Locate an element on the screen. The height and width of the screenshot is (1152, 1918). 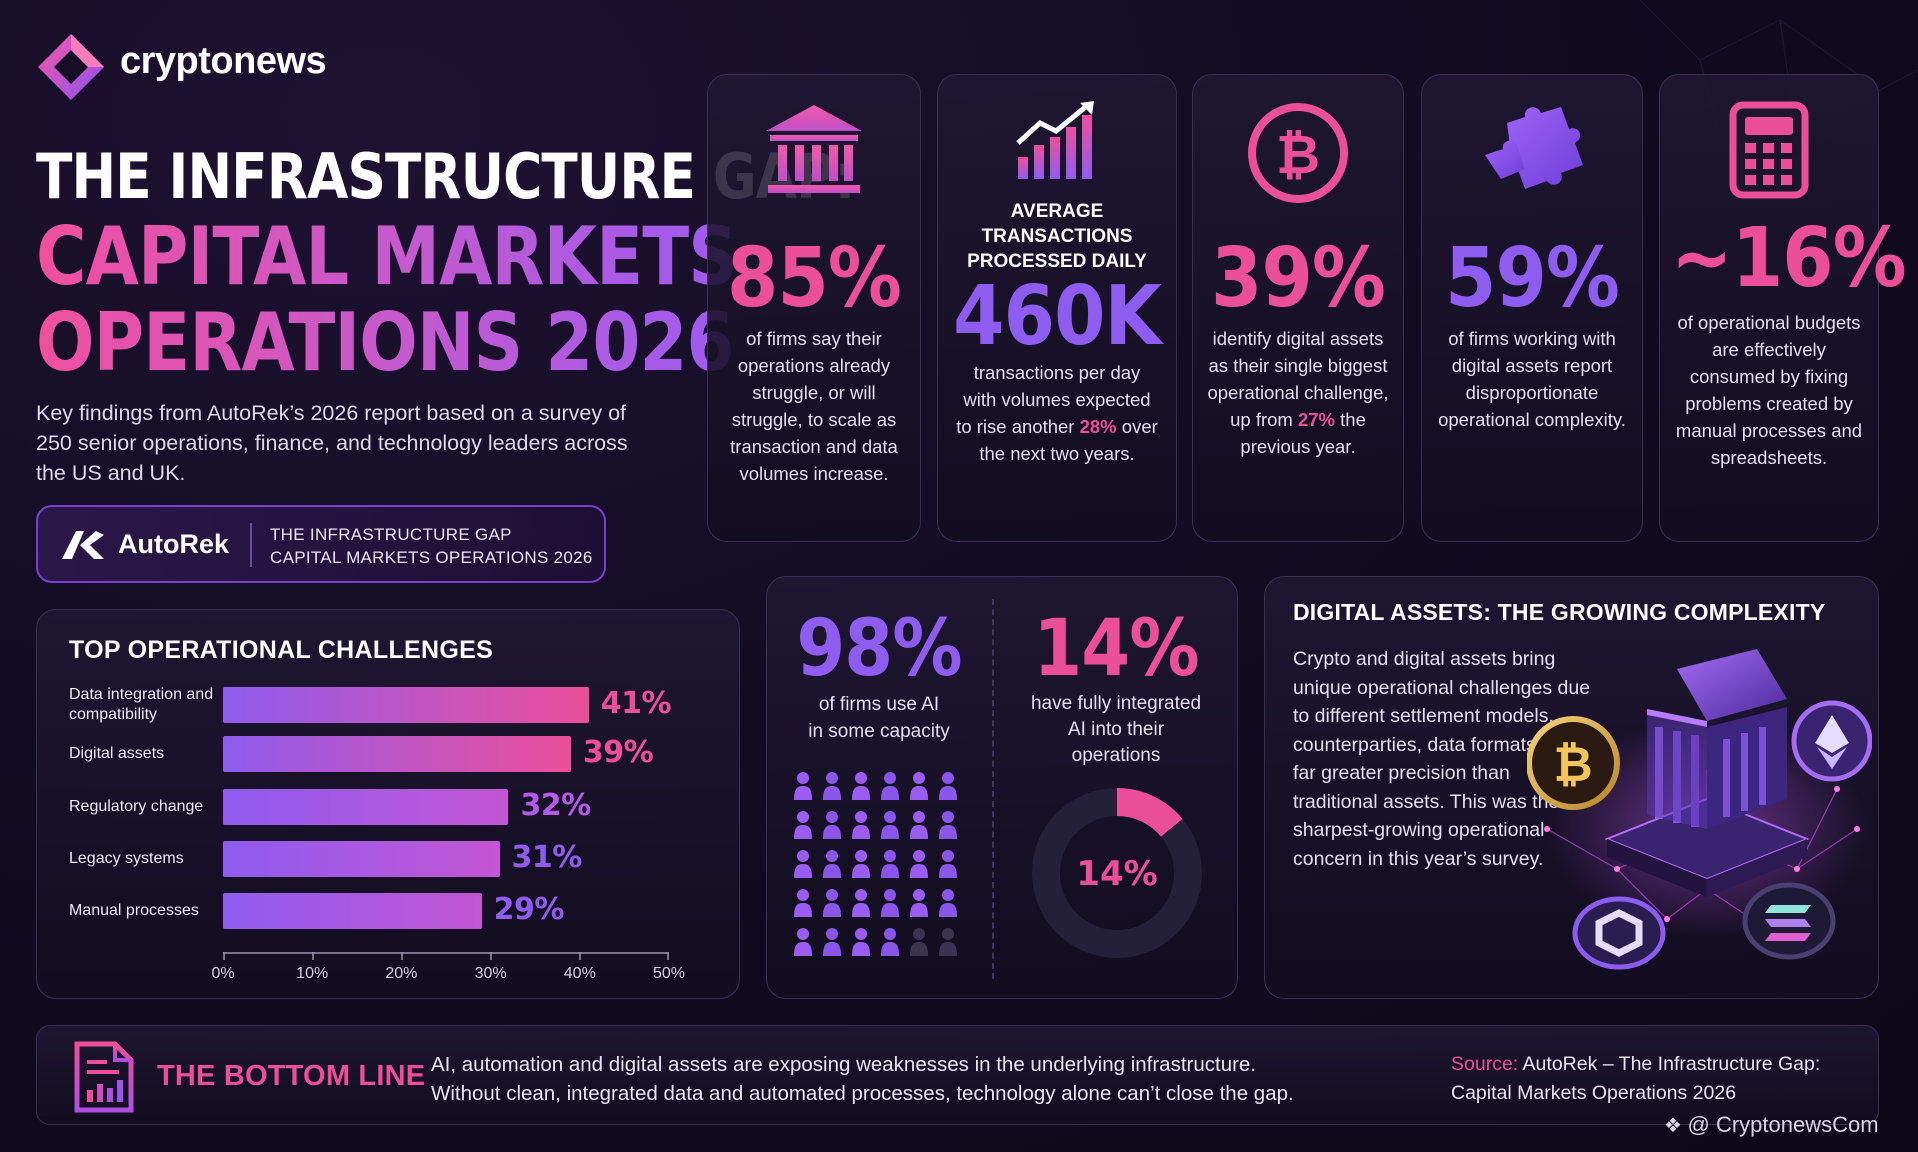
brand-name: cryptonews is located at coordinates (223, 61).